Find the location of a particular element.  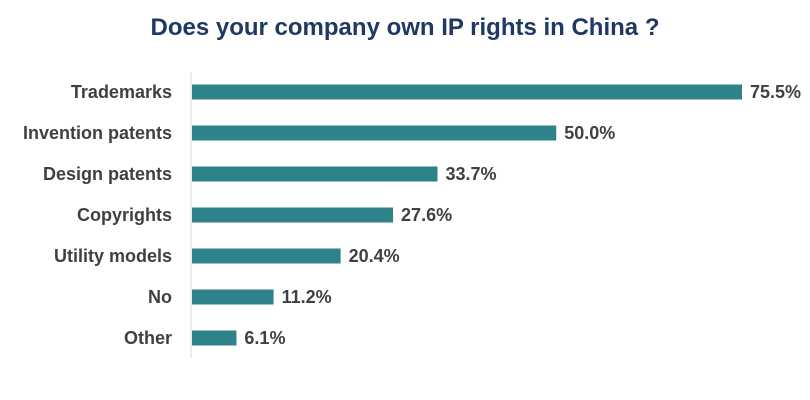

category-label: Design patents is located at coordinates (107, 174).